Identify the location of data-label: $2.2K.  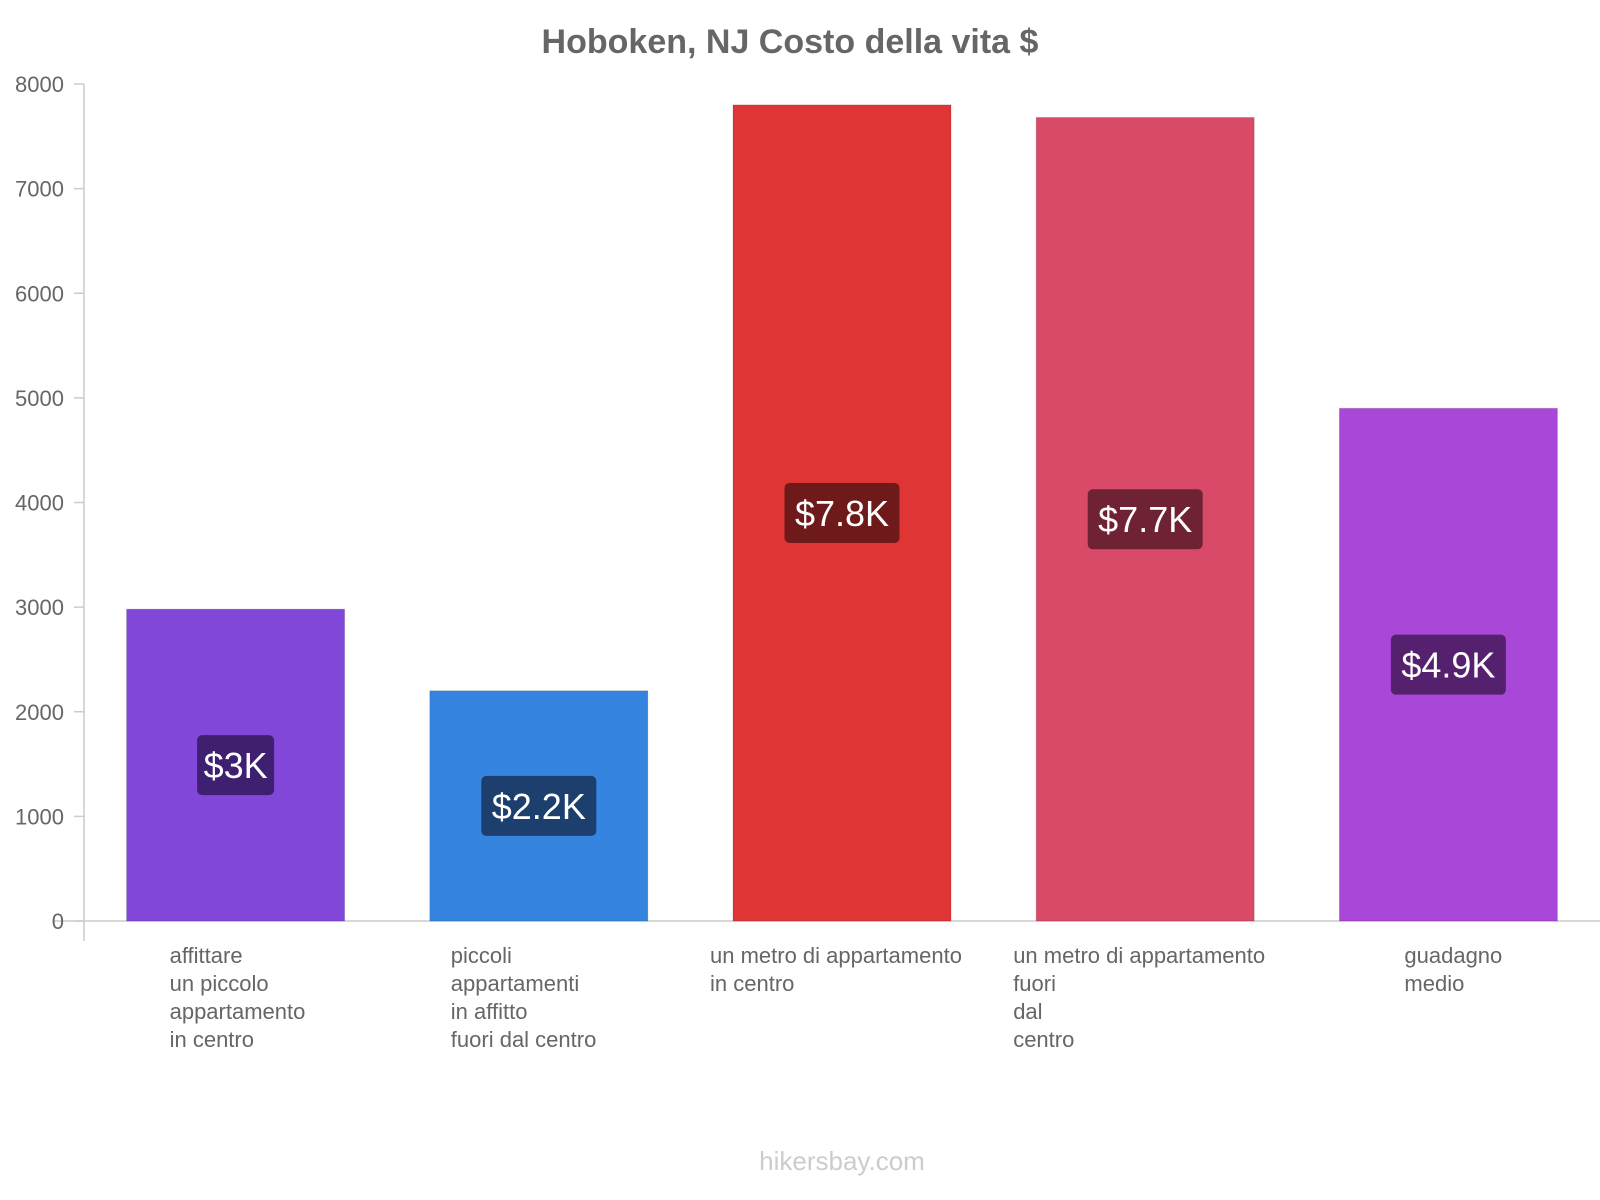
(539, 806).